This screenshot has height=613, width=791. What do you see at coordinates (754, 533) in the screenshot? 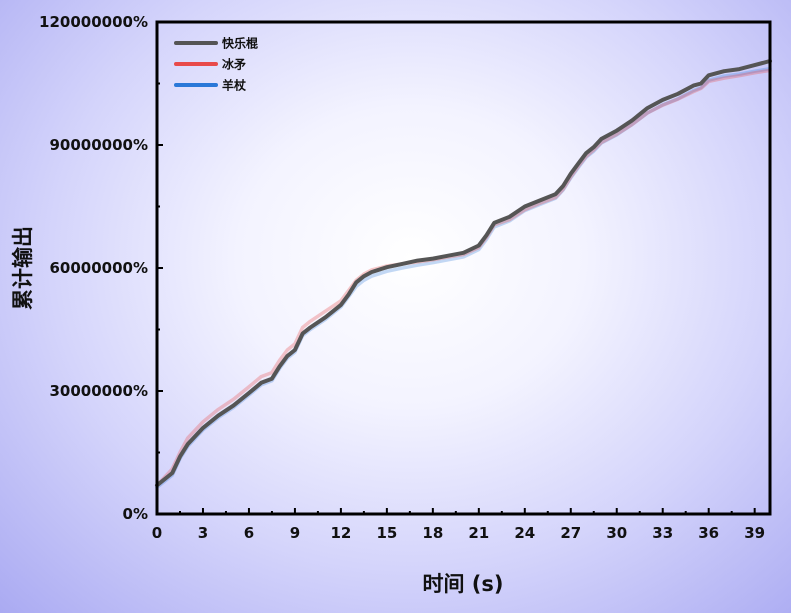
I see `x-tick-label: 39` at bounding box center [754, 533].